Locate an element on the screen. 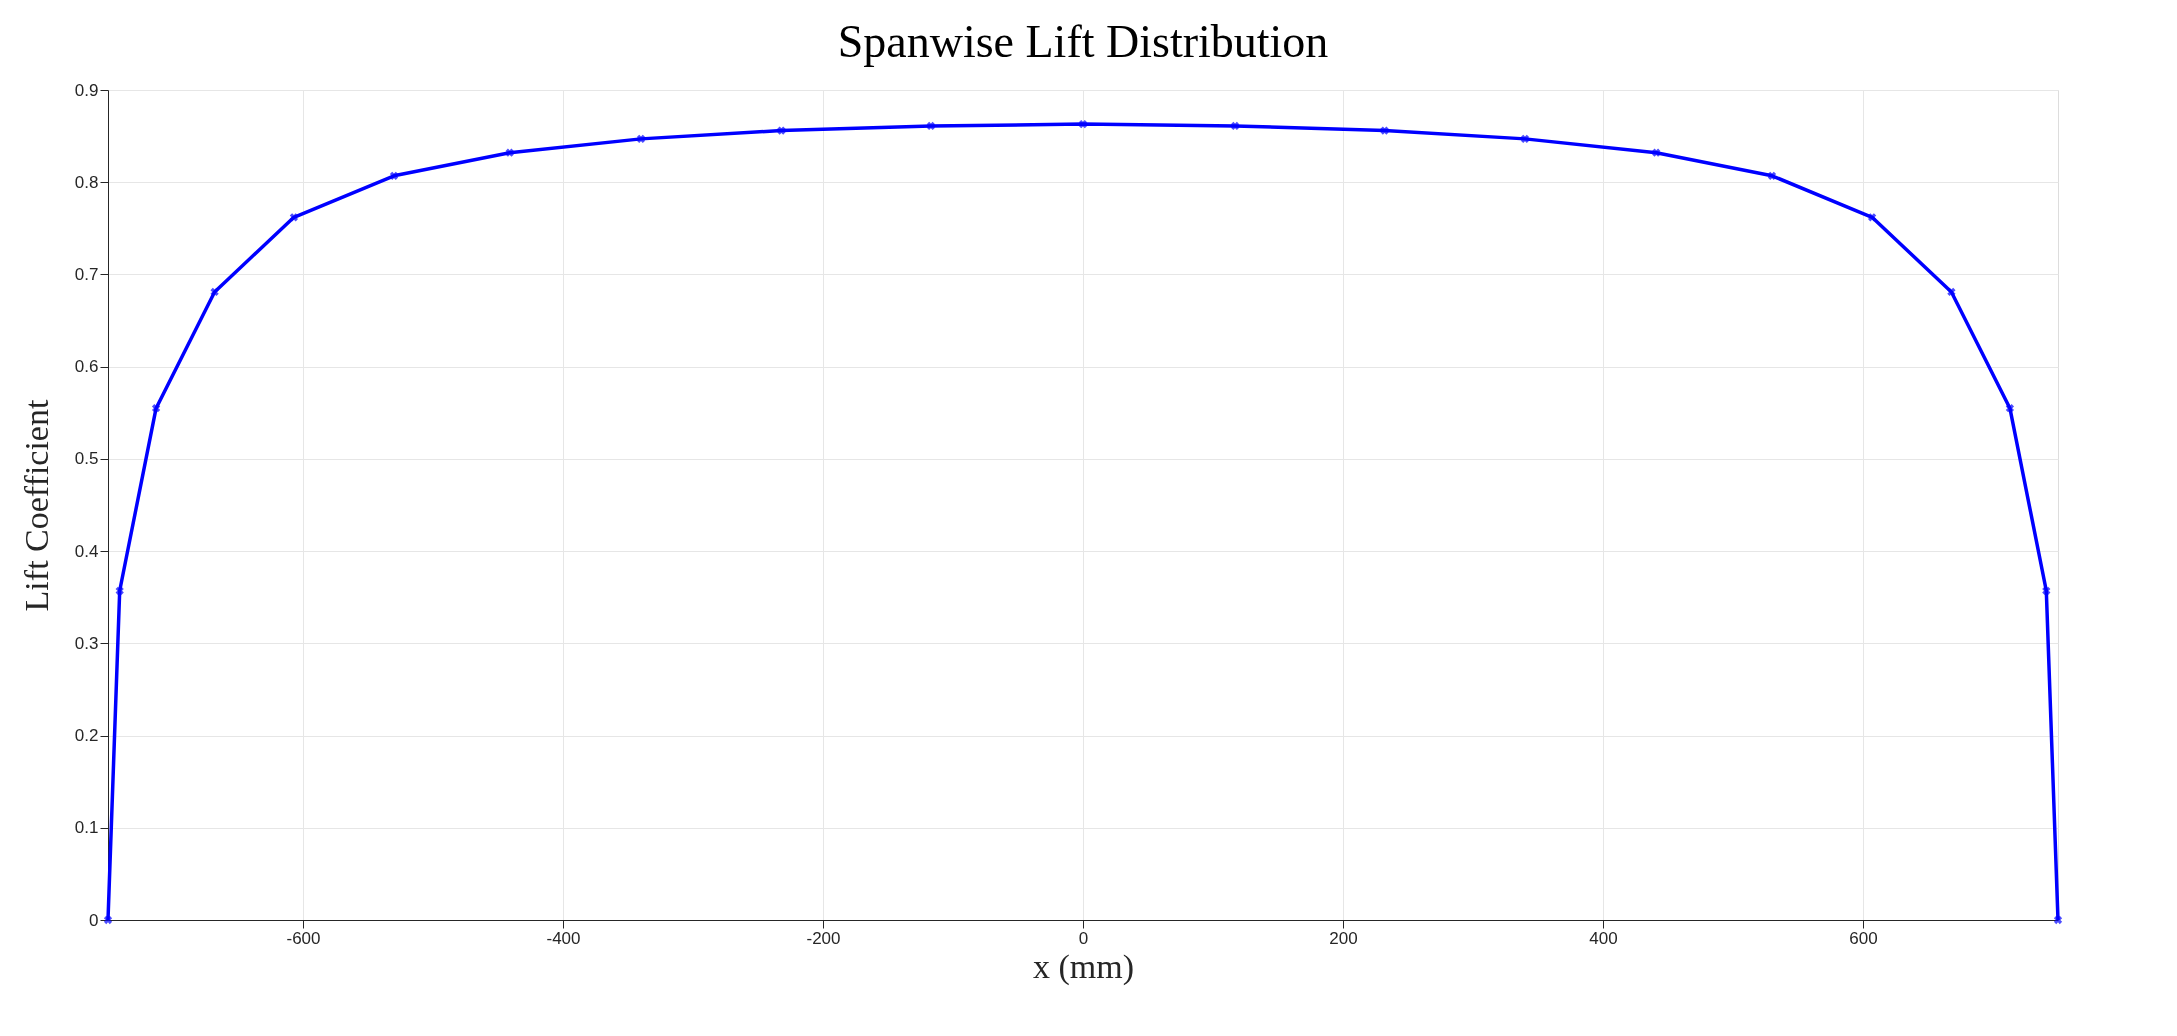  x-tick-label: -600 is located at coordinates (303, 938).